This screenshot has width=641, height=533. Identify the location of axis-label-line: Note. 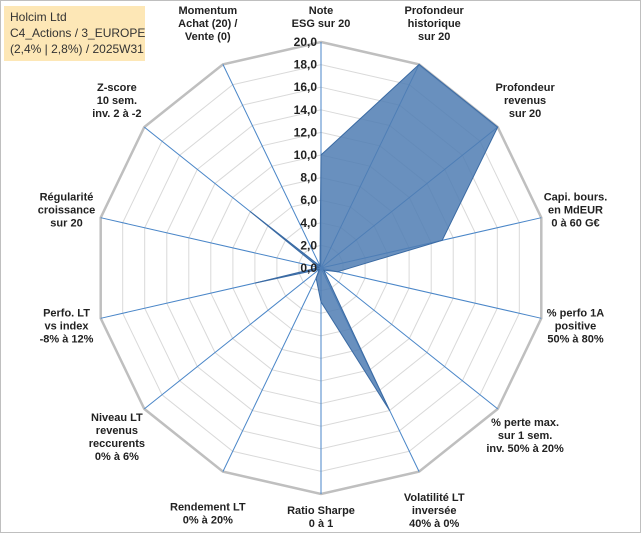
(321, 11).